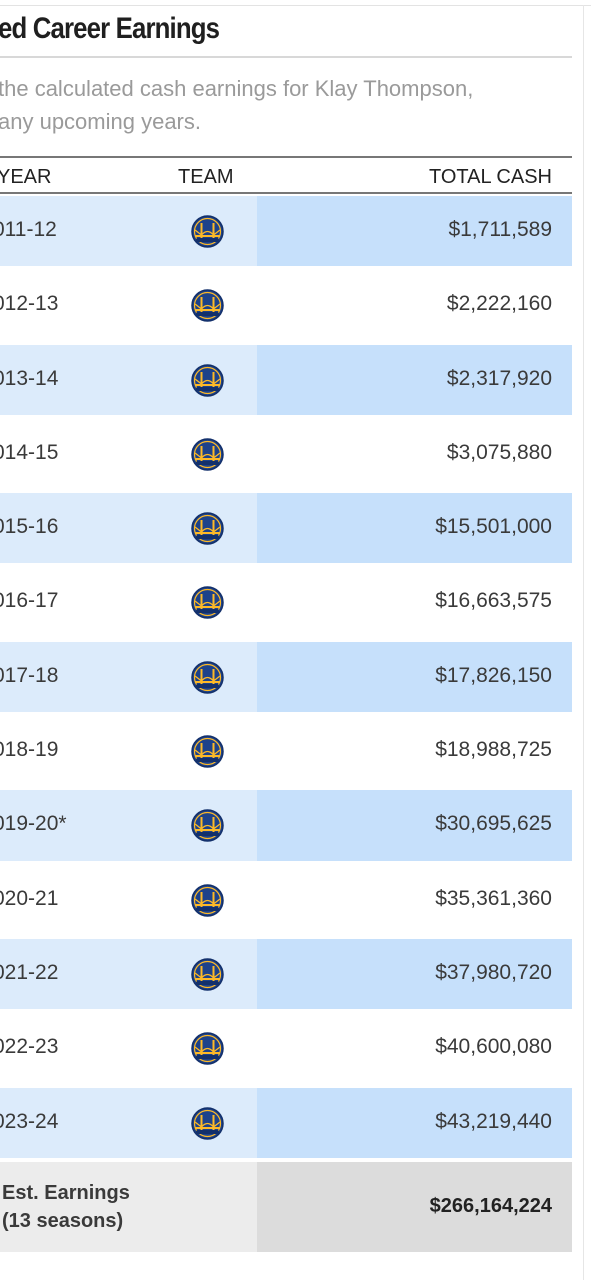 This screenshot has width=591, height=1280. What do you see at coordinates (286, 175) in the screenshot?
I see `table-header: YEAR TEAM TOTAL CASH` at bounding box center [286, 175].